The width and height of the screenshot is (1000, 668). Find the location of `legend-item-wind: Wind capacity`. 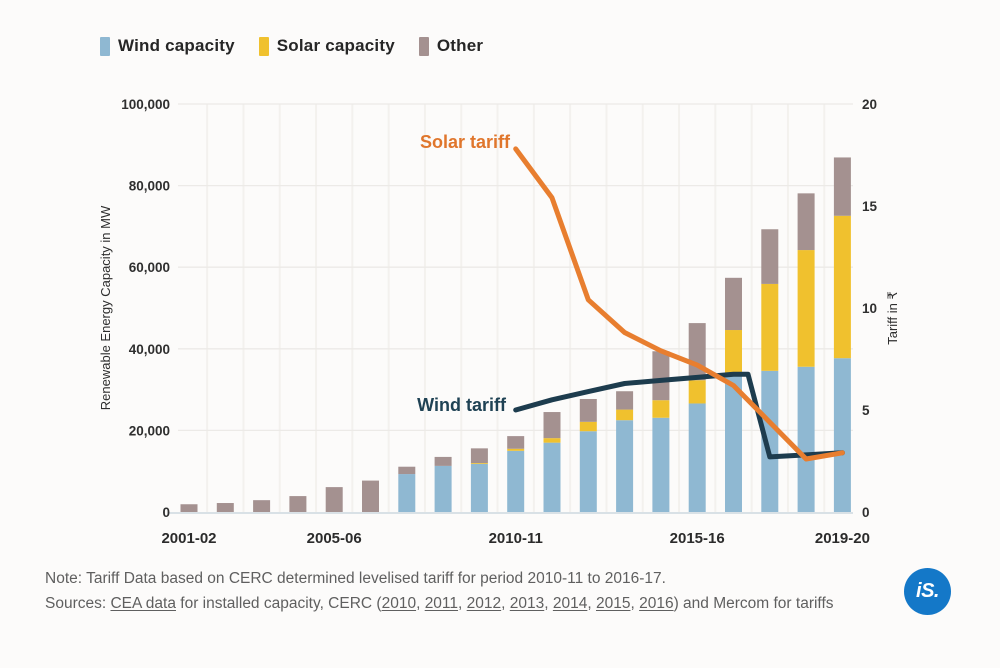

legend-item-wind: Wind capacity is located at coordinates (167, 46).